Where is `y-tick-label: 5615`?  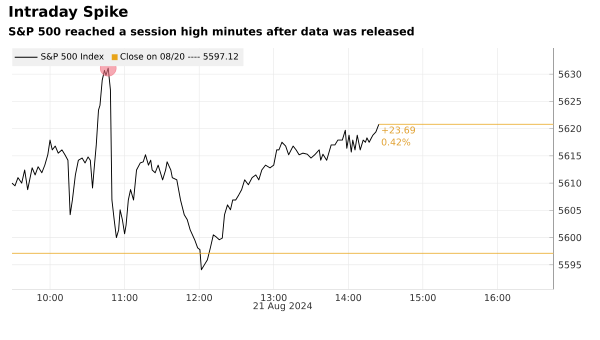 y-tick-label: 5615 is located at coordinates (569, 156).